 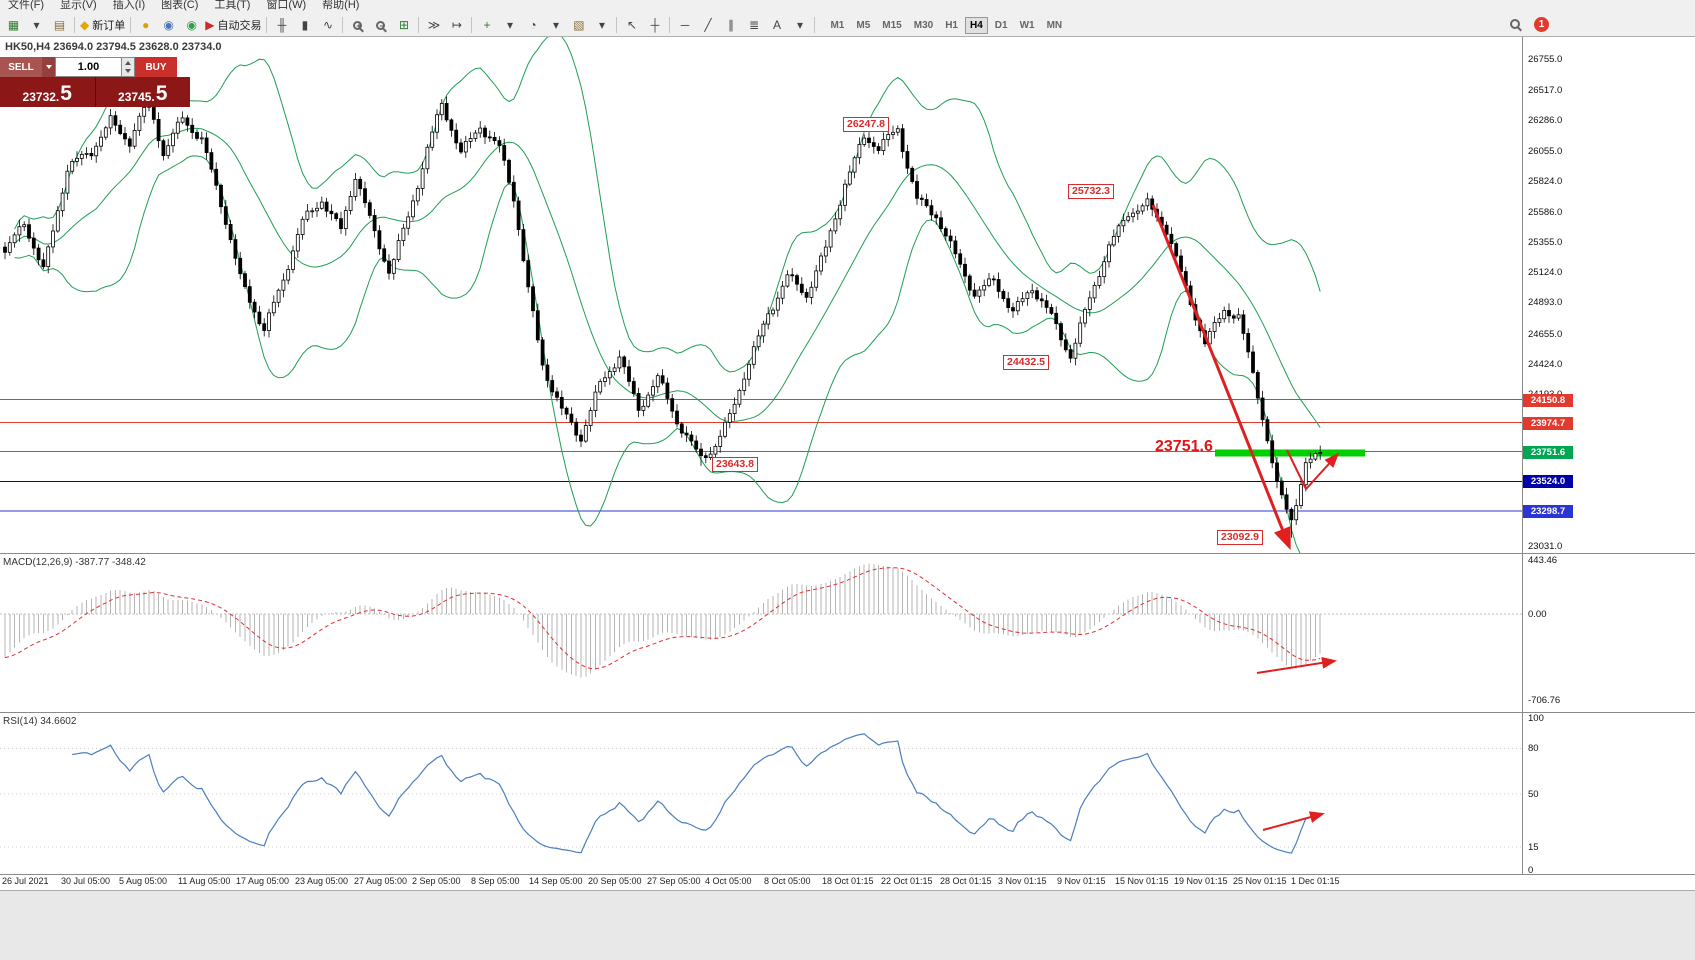 What do you see at coordinates (74, 25) in the screenshot?
I see `toolbar-separator` at bounding box center [74, 25].